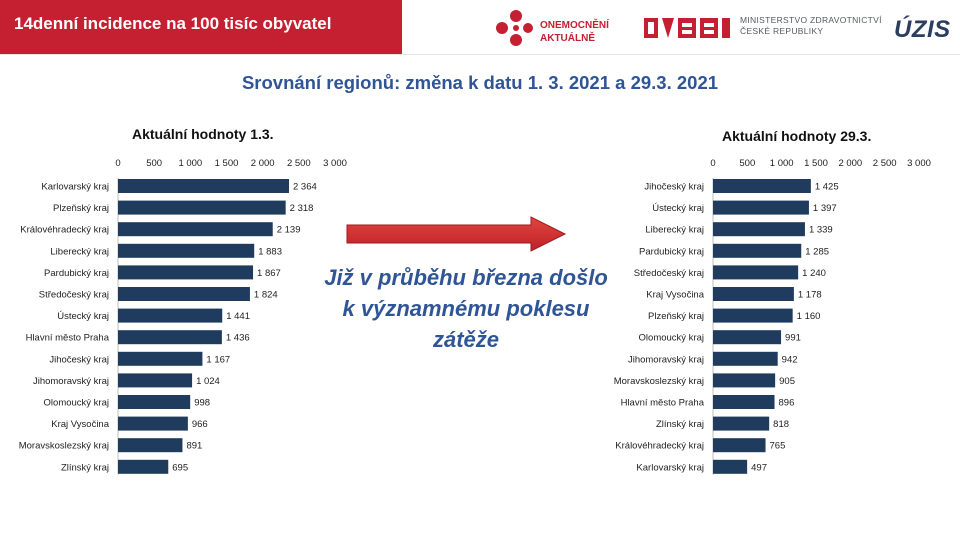 The image size is (960, 540). What do you see at coordinates (335, 163) in the screenshot?
I see `march-1-x-tick-label: 3 000` at bounding box center [335, 163].